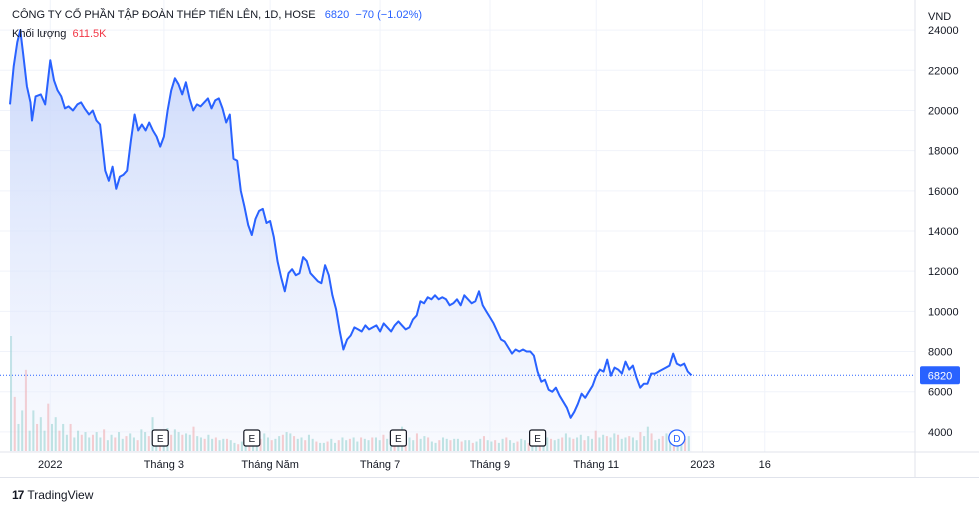 The image size is (979, 513). Describe the element at coordinates (939, 17) in the screenshot. I see `y-axis-unit: VND` at that location.